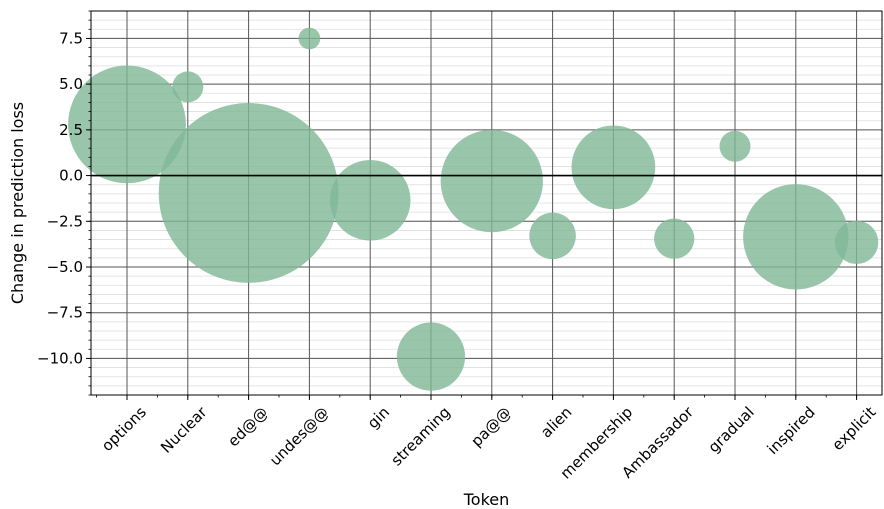 The image size is (884, 509). I want to click on y-tick-label: −7.5, so click(65, 313).